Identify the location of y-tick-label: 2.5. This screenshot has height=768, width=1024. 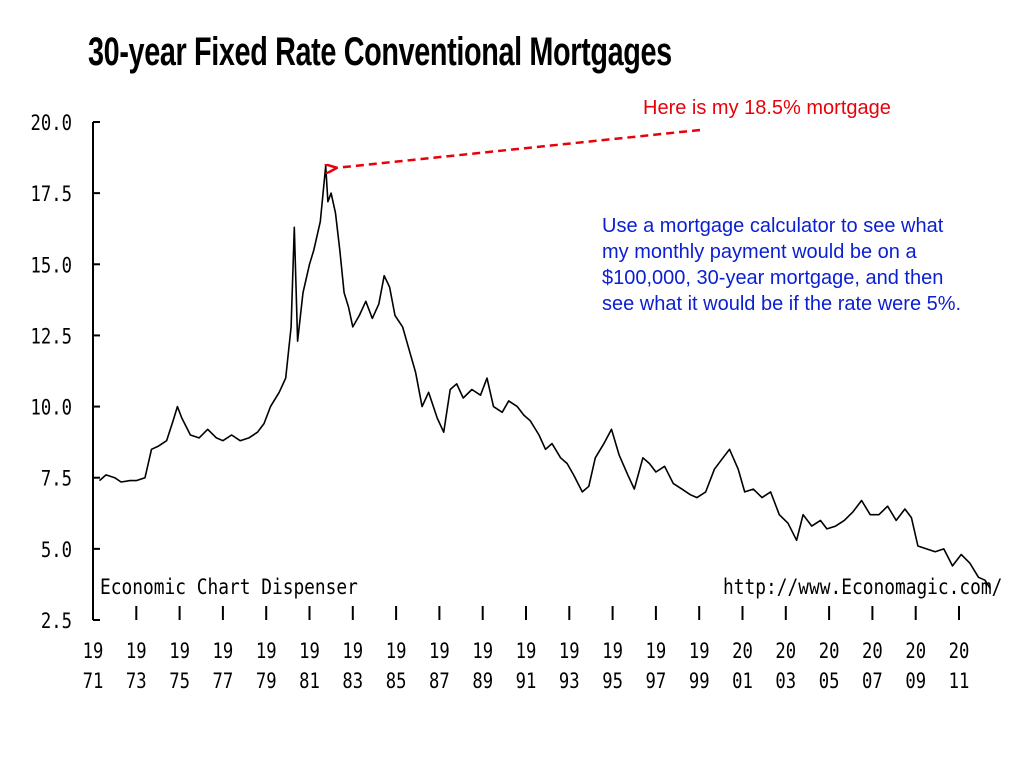
(56, 620).